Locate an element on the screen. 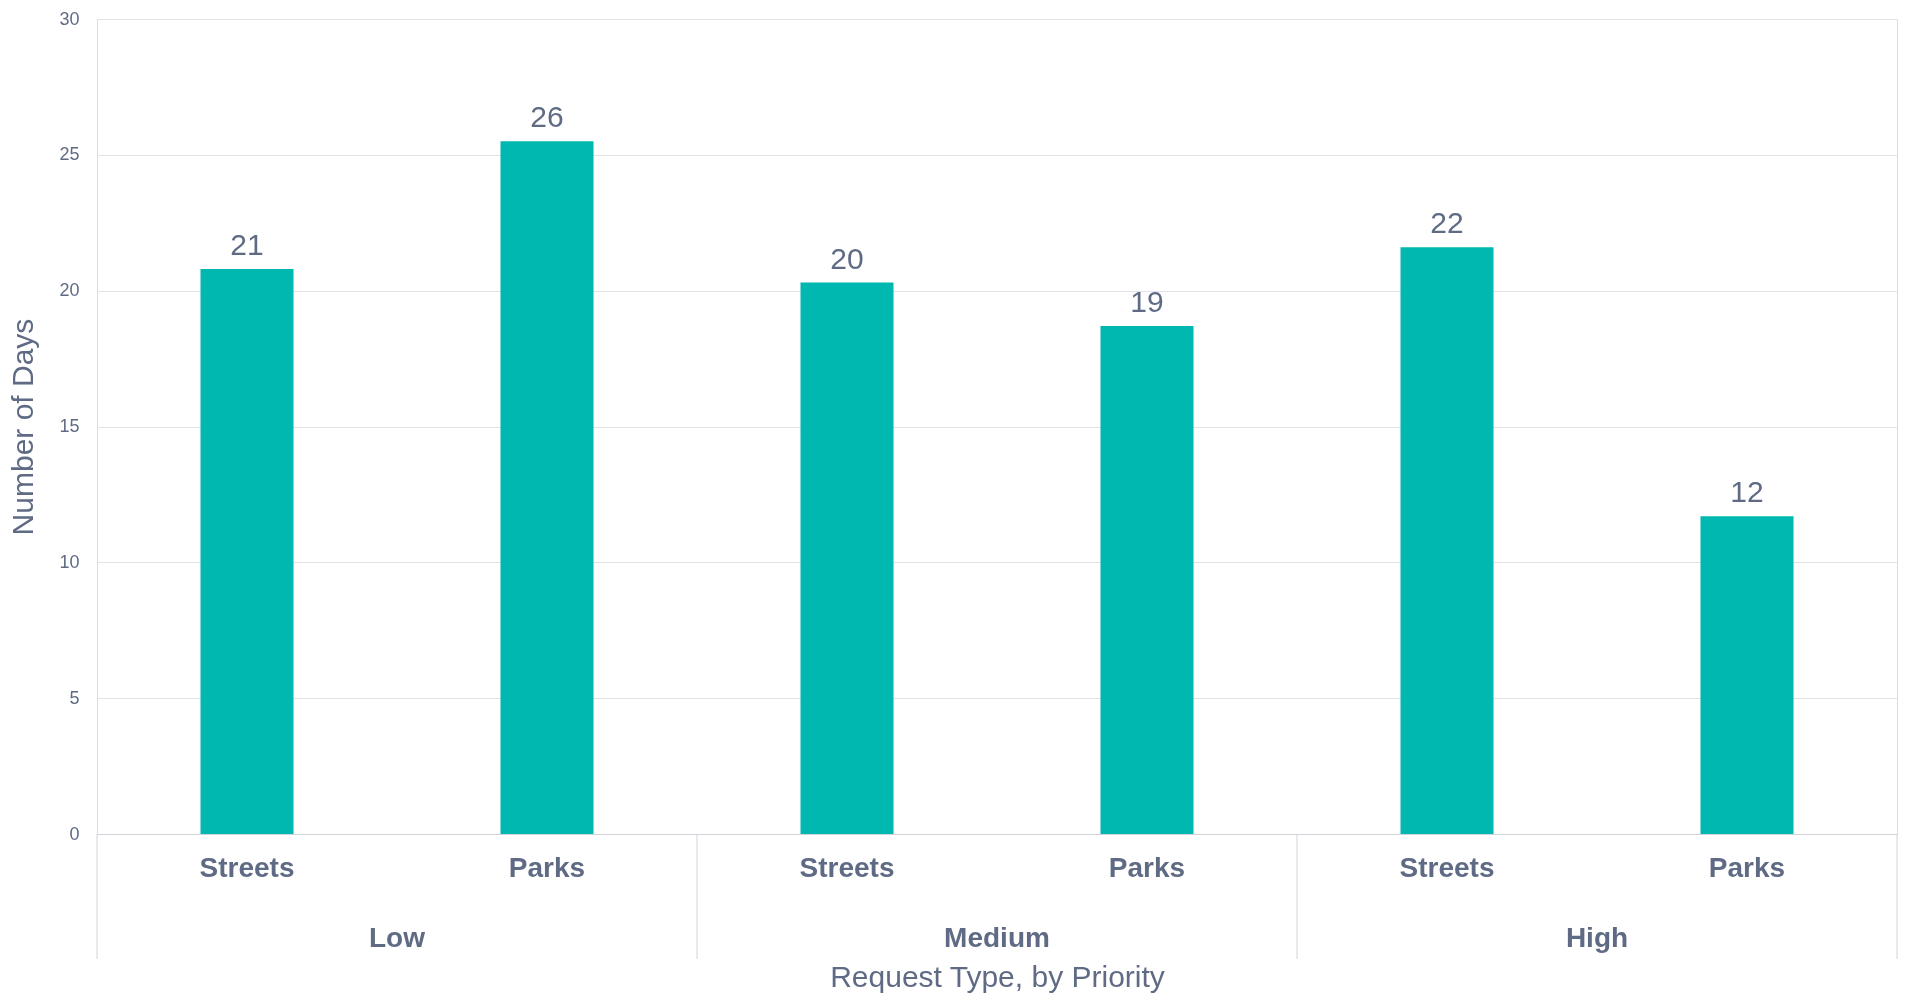  y-tick-label: 20 is located at coordinates (69, 290).